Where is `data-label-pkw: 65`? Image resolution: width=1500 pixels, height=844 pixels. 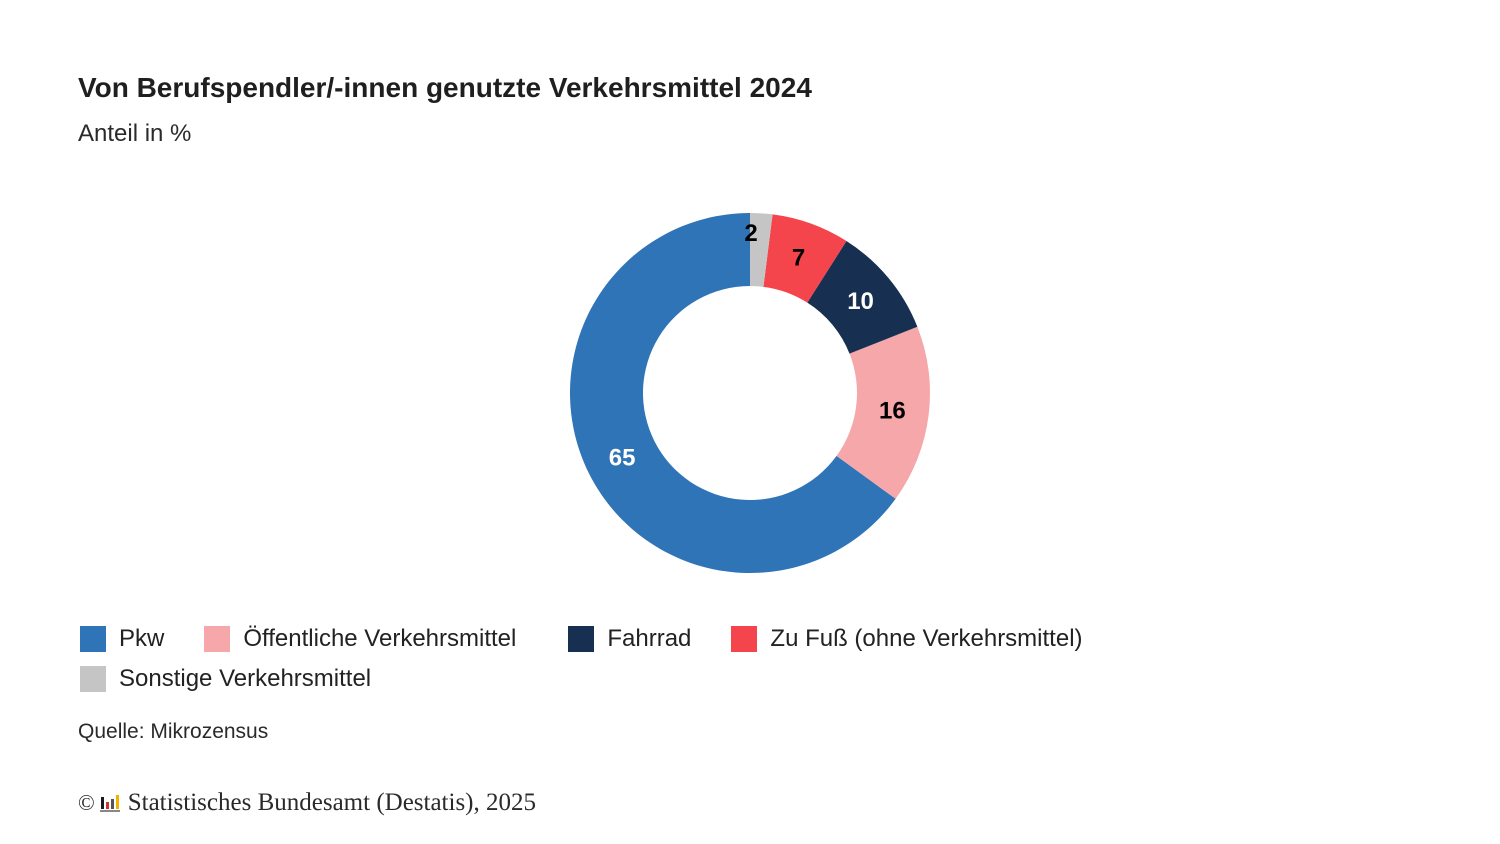
data-label-pkw: 65 is located at coordinates (622, 458).